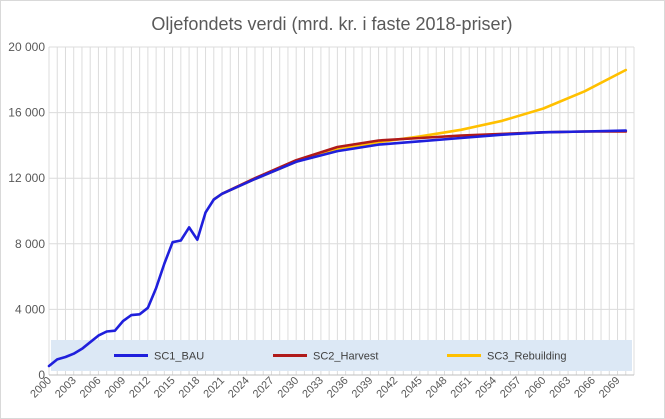 The image size is (665, 419). Describe the element at coordinates (30, 309) in the screenshot. I see `y-tick-label: 4 000` at that location.